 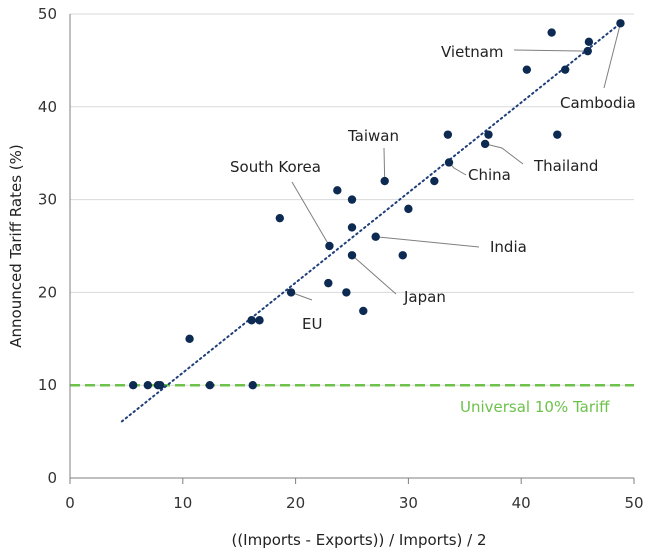 I want to click on x-tick-label-20: 20, so click(x=295, y=503).